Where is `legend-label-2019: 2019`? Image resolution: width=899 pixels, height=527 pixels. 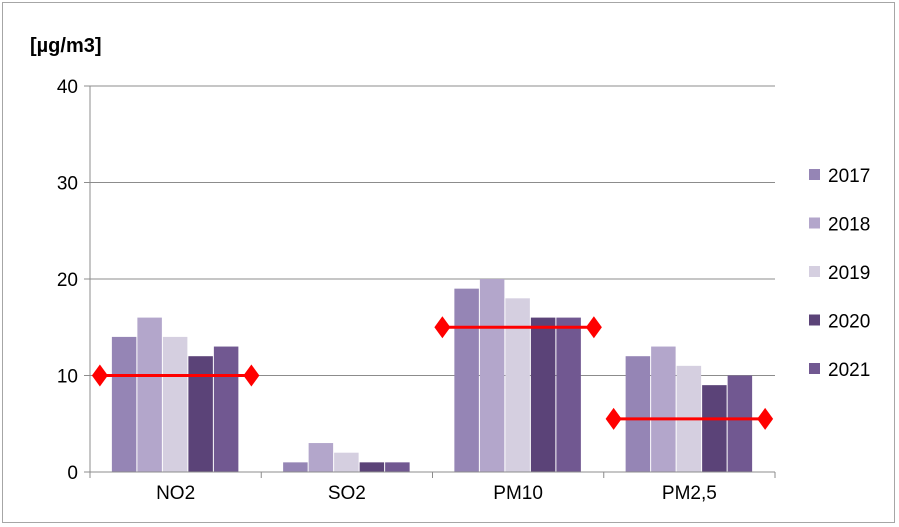
legend-label-2019: 2019 is located at coordinates (849, 273).